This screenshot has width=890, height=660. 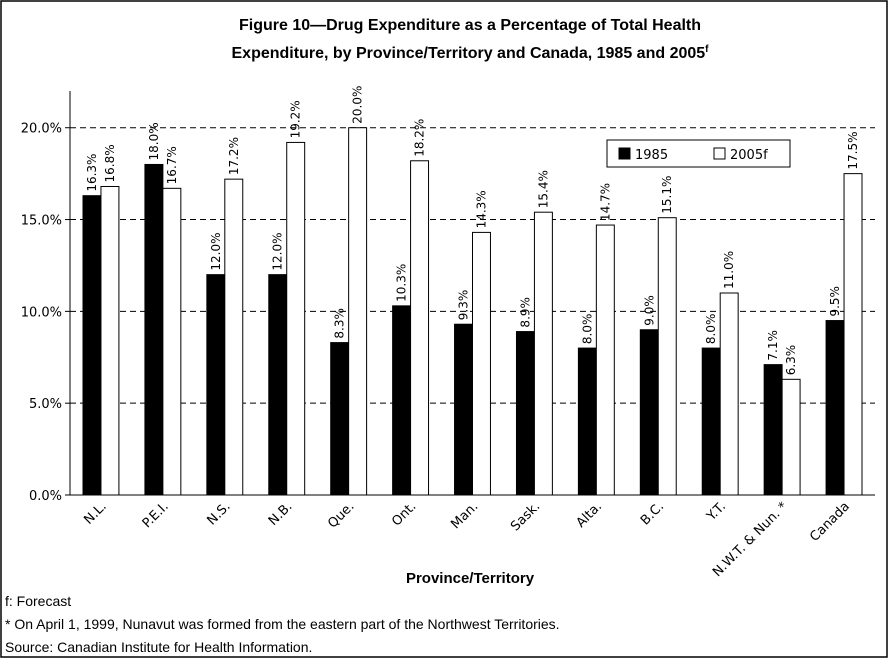 What do you see at coordinates (154, 141) in the screenshot?
I see `value-label: 18.0%` at bounding box center [154, 141].